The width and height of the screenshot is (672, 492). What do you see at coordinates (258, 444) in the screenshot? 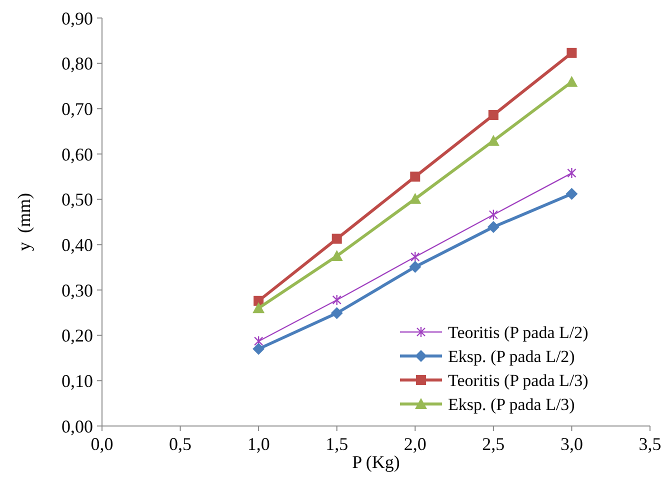
I see `x-tick-label: 1,0` at bounding box center [258, 444].